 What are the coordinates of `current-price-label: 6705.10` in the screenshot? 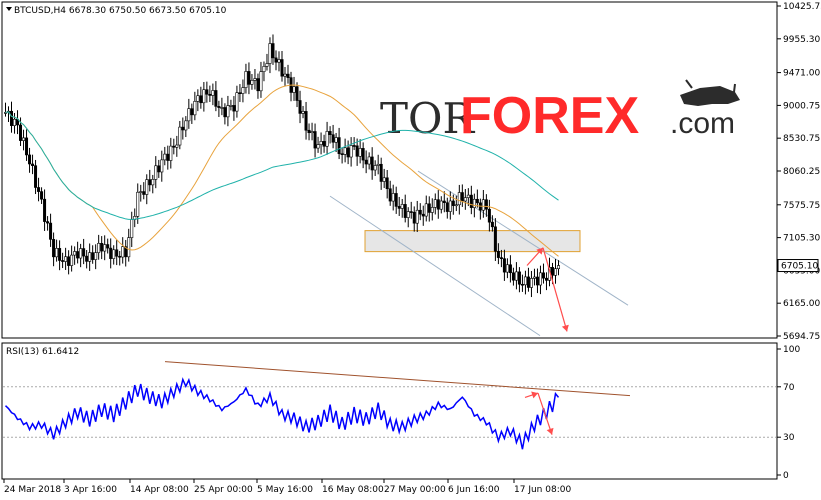 It's located at (799, 267).